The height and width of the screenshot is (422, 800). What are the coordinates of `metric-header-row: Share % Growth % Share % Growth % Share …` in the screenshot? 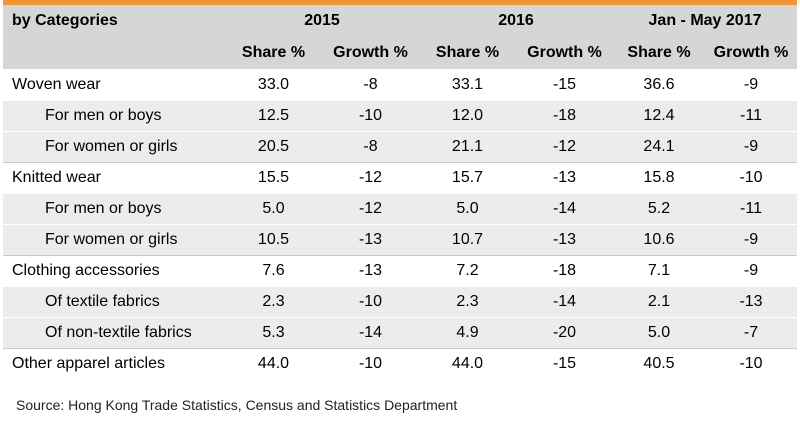 It's located at (400, 53).